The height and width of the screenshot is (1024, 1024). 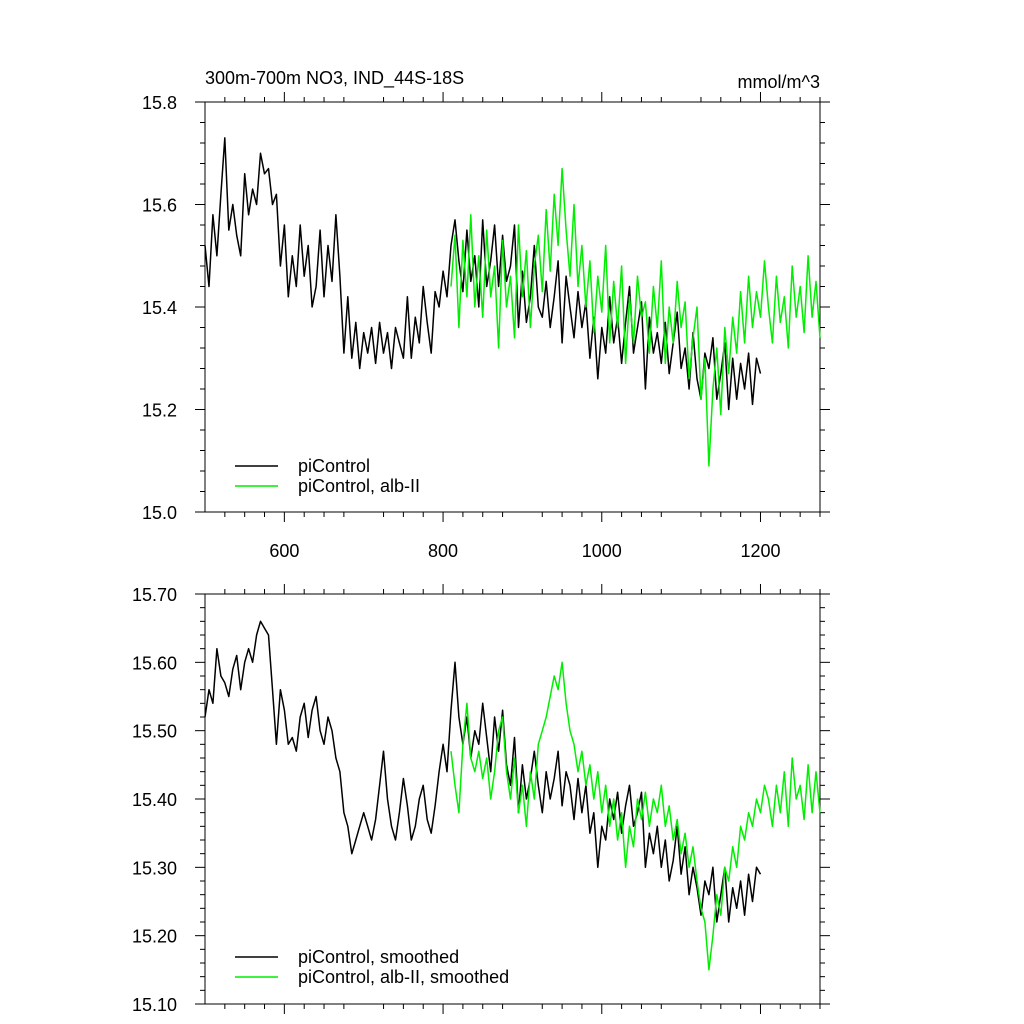 I want to click on y-tick-label: 15.50, so click(x=154, y=732).